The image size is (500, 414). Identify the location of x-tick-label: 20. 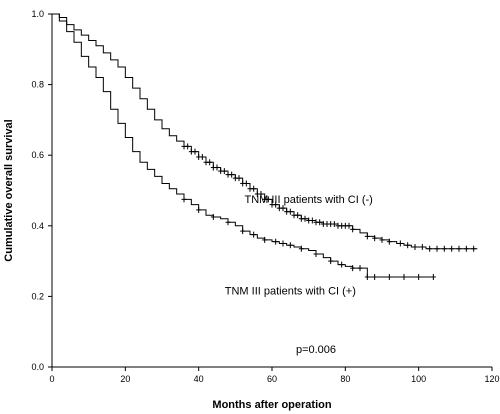
(125, 379).